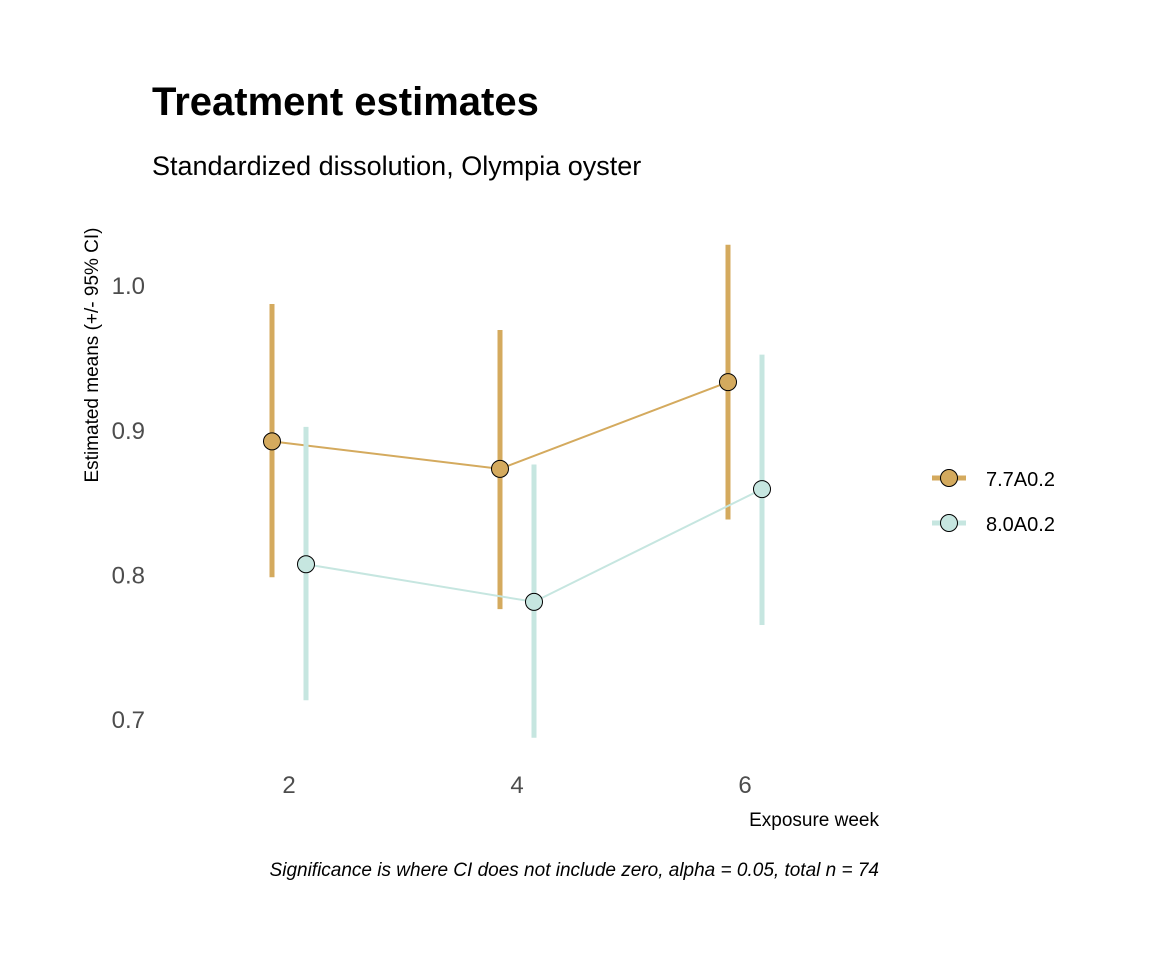 The width and height of the screenshot is (1152, 960). What do you see at coordinates (92, 354) in the screenshot?
I see `y-axis-label: Estimated means (+/- 95% CI)` at bounding box center [92, 354].